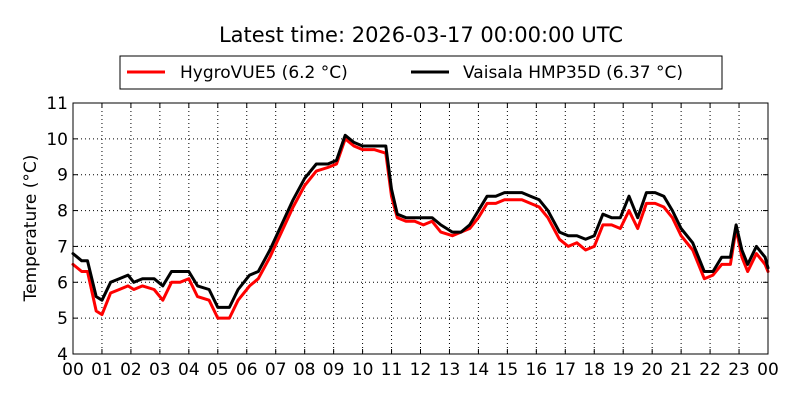 Image resolution: width=800 pixels, height=400 pixels. What do you see at coordinates (739, 370) in the screenshot?
I see `x-tick-label: 23` at bounding box center [739, 370].